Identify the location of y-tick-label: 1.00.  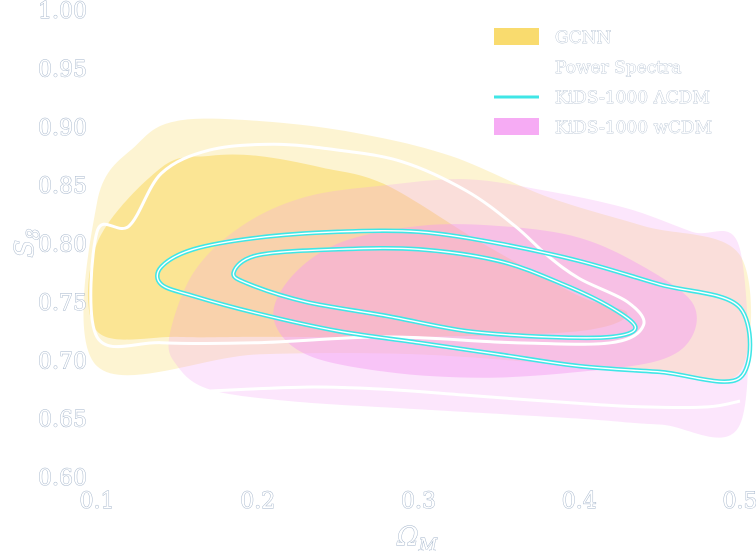
(62, 12).